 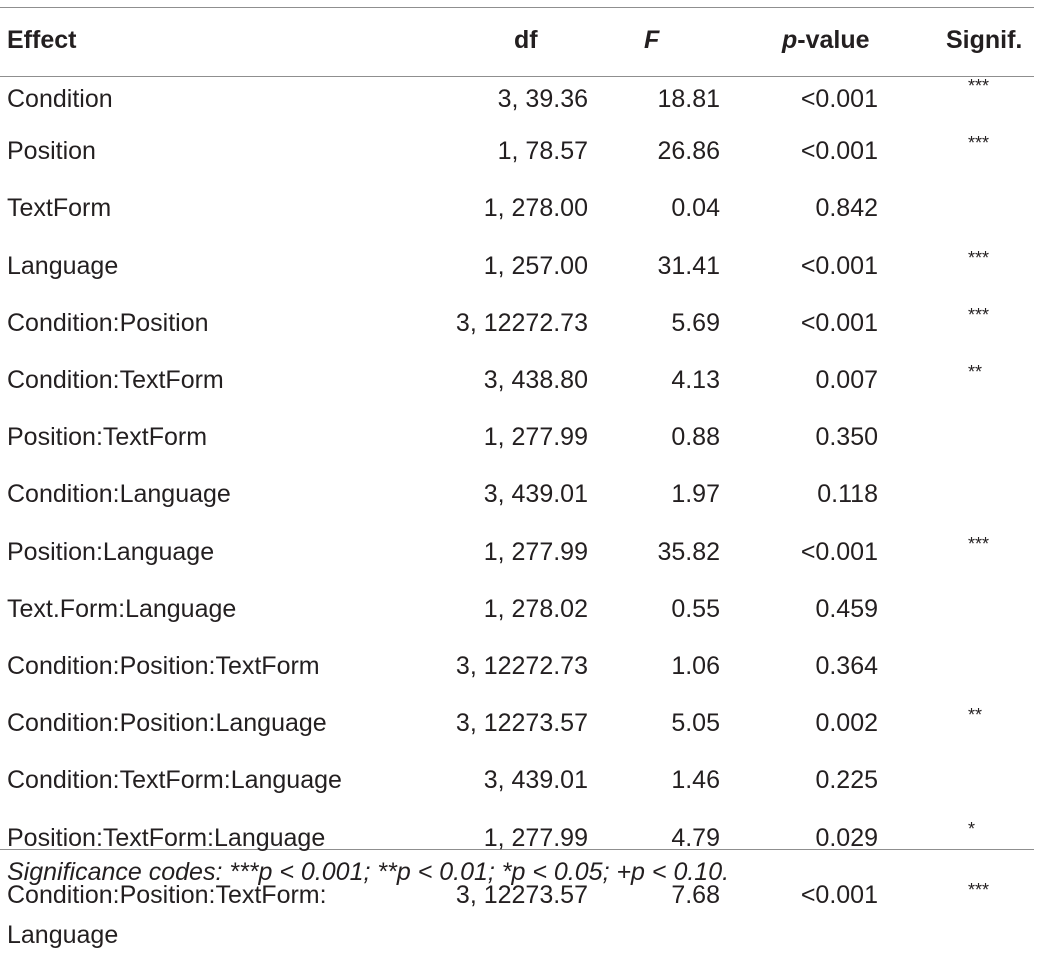 What do you see at coordinates (535, 380) in the screenshot?
I see `cell-df: 3, 438.80` at bounding box center [535, 380].